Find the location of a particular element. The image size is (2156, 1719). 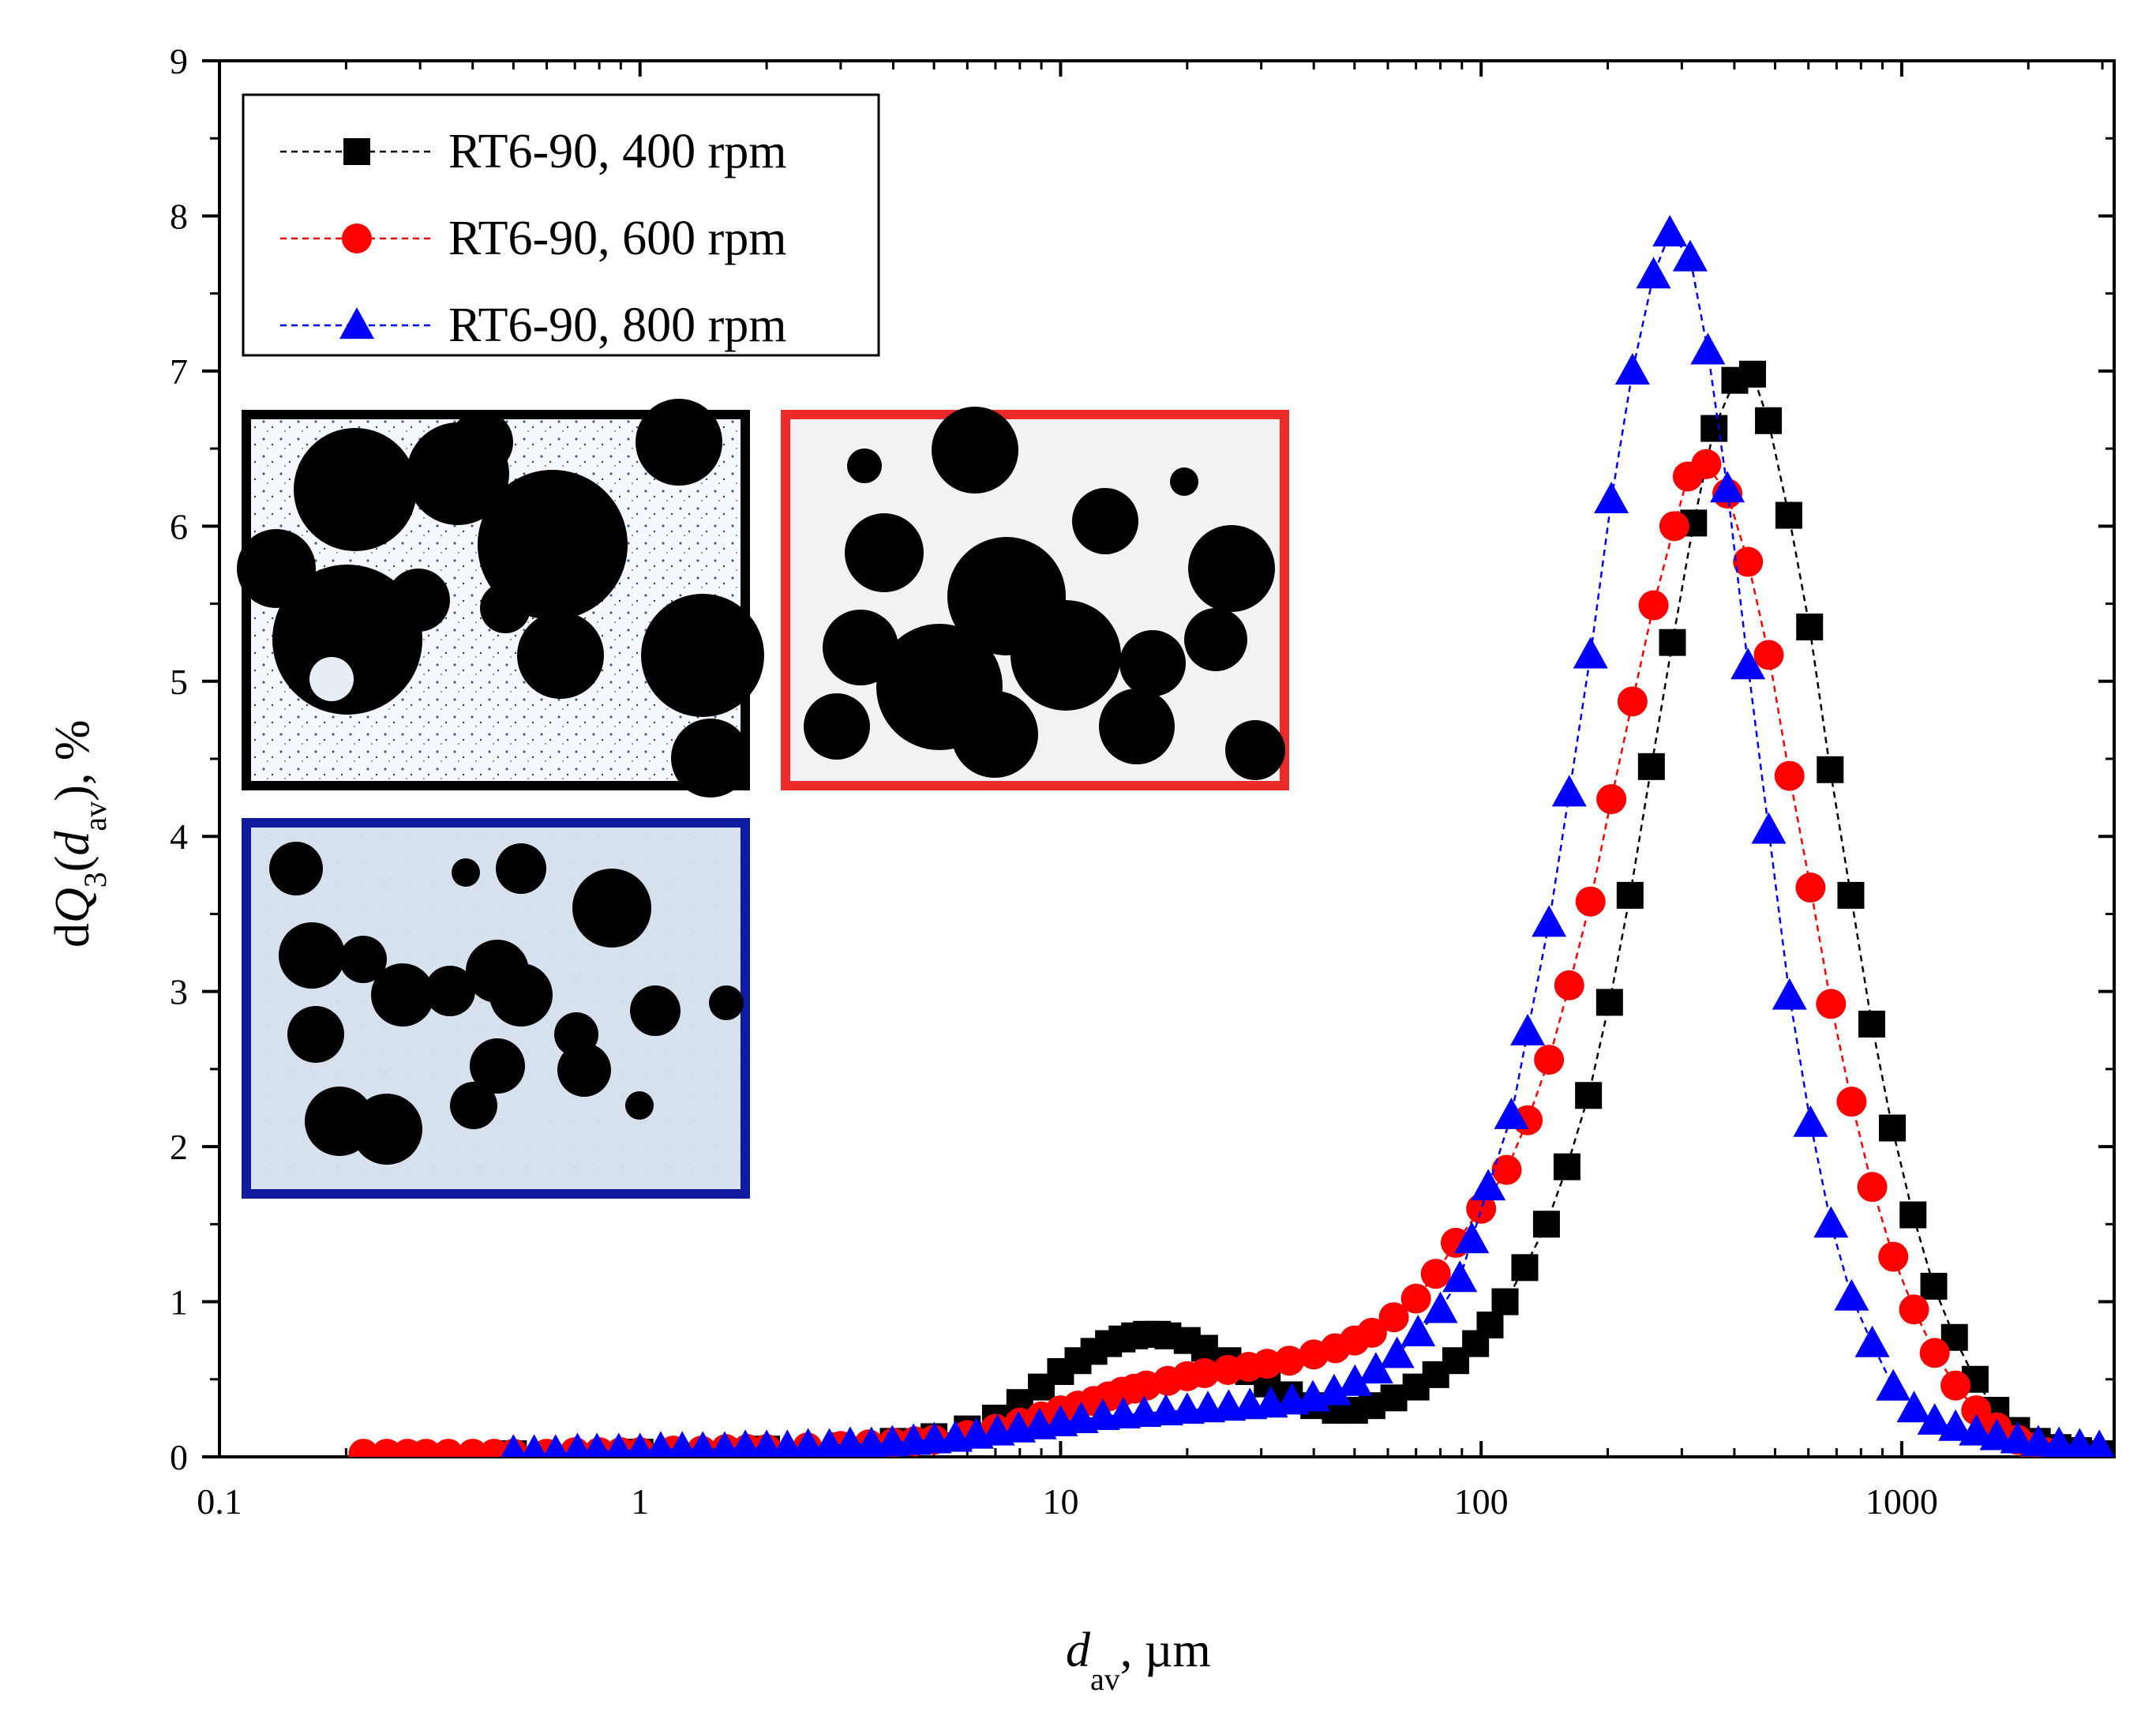

y-tick-label: 7 is located at coordinates (179, 371).